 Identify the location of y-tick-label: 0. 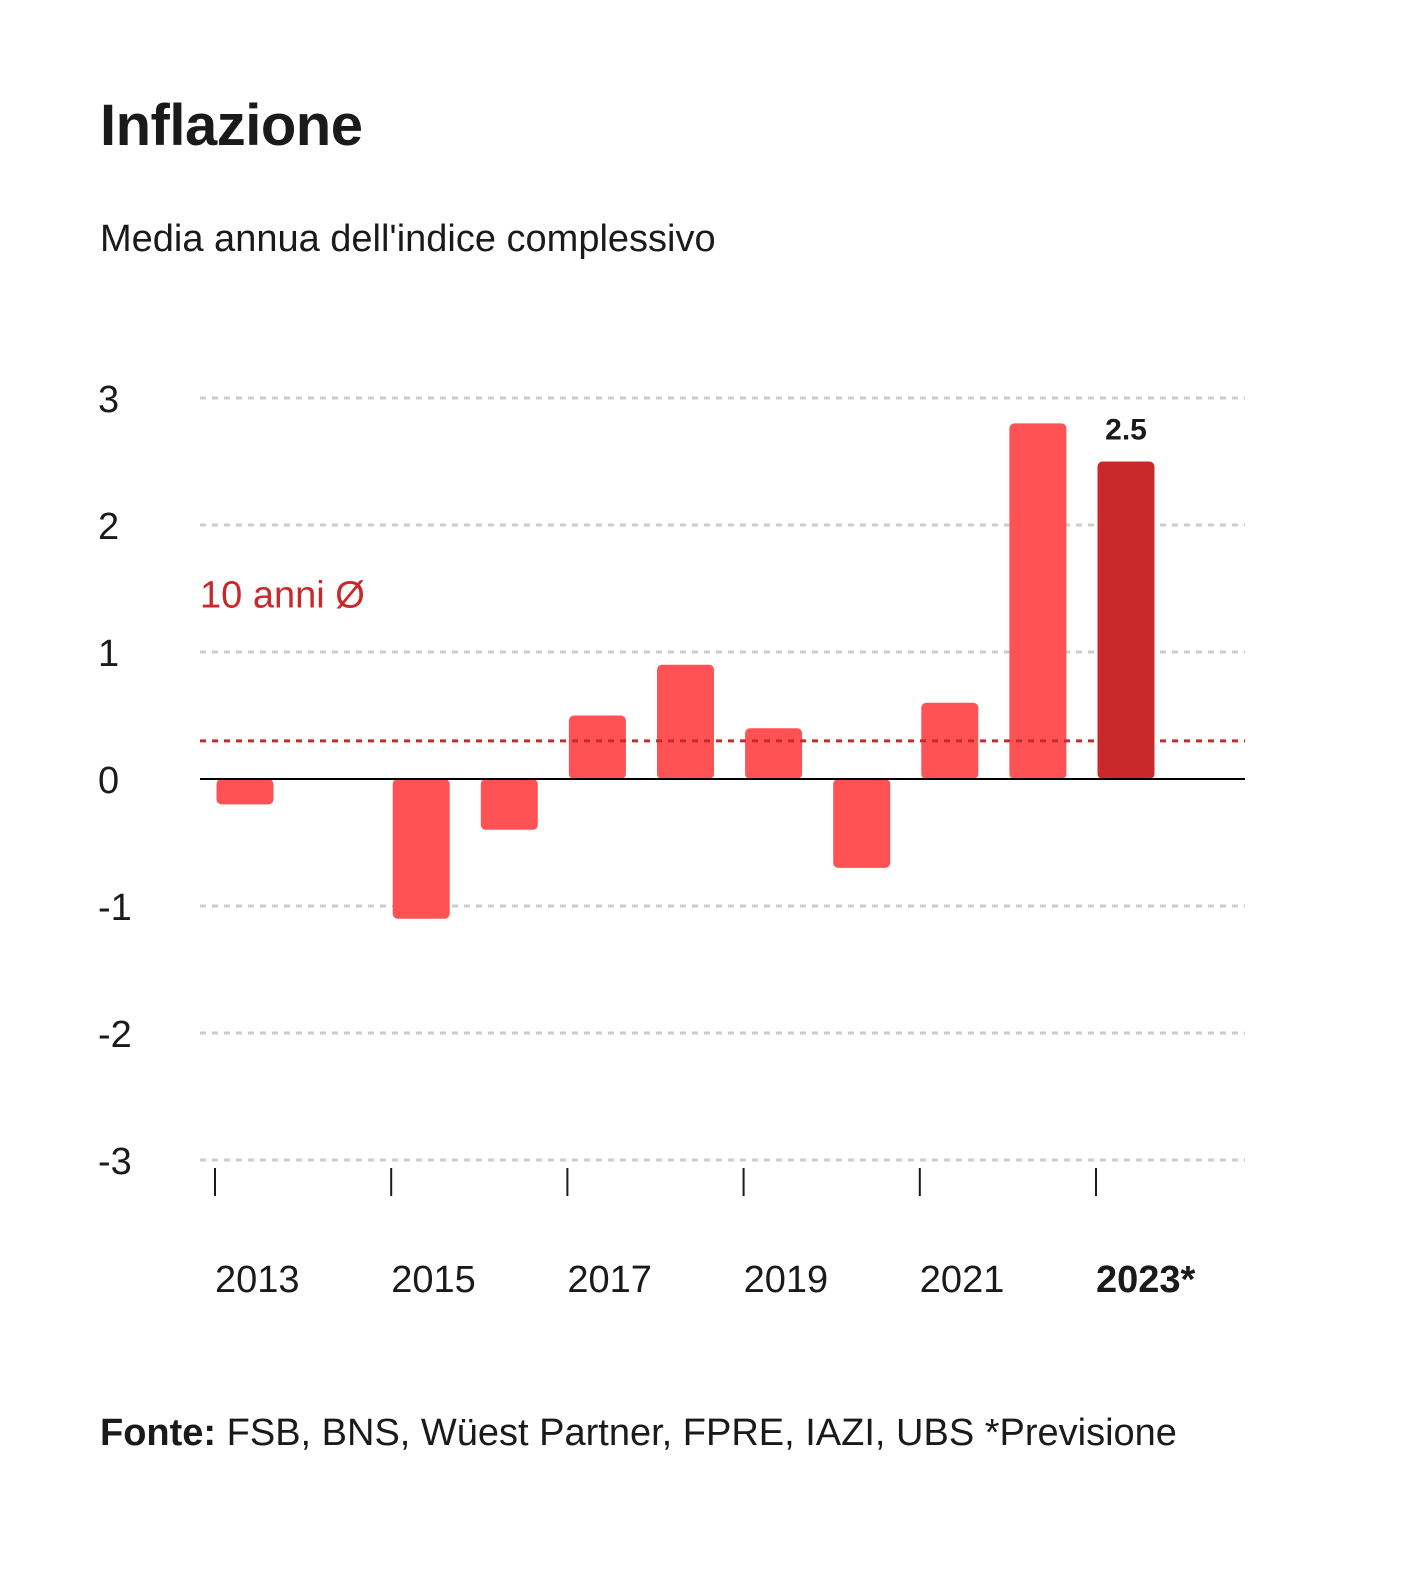
(108, 781).